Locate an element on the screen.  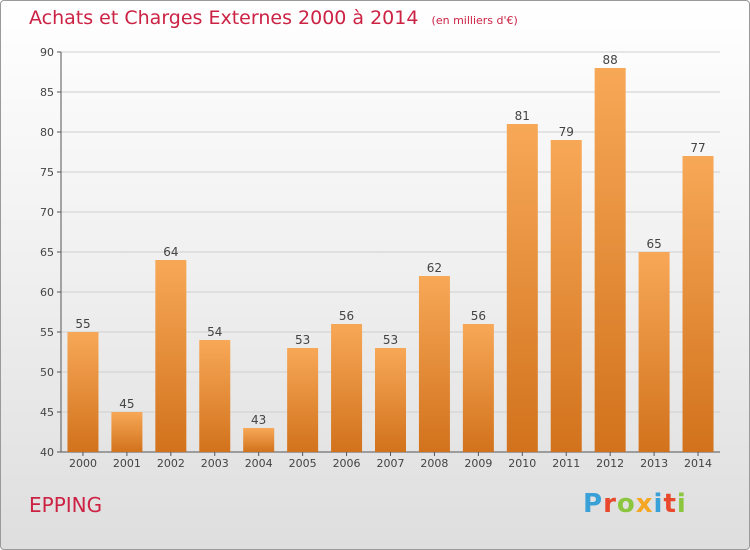
bar-2010 is located at coordinates (522, 288).